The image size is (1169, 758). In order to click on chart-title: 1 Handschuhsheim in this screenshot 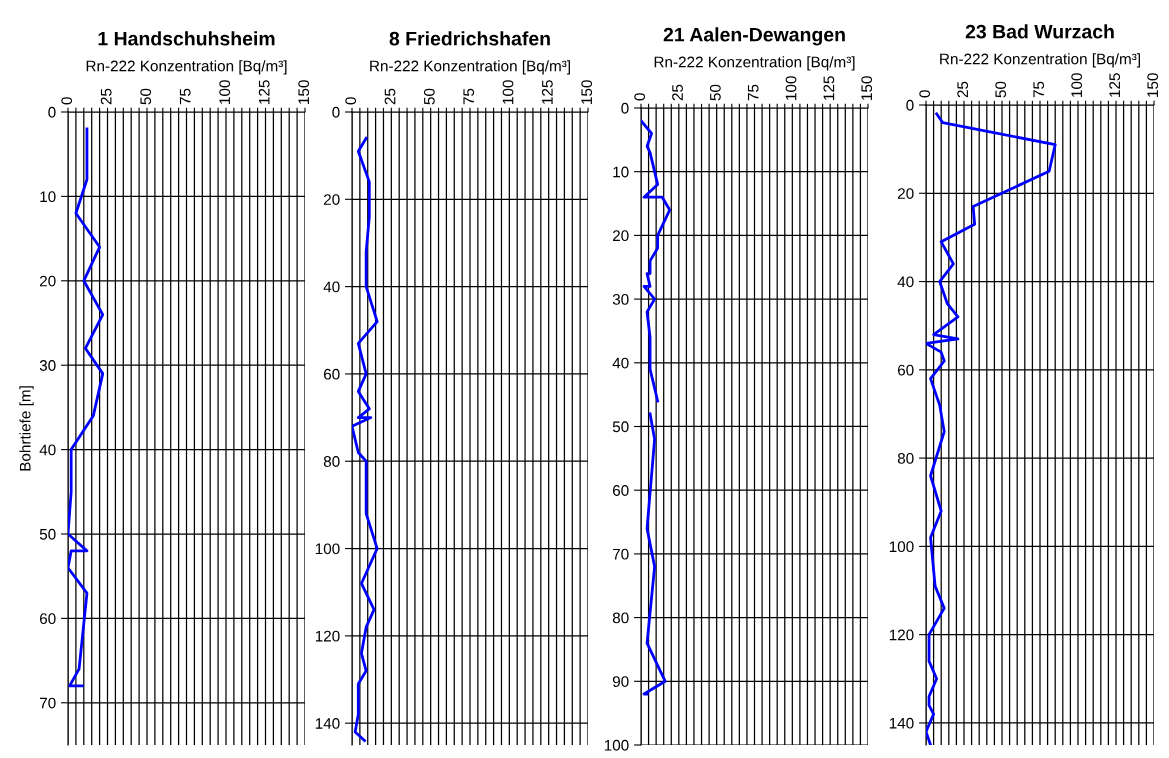, I will do `click(186, 38)`.